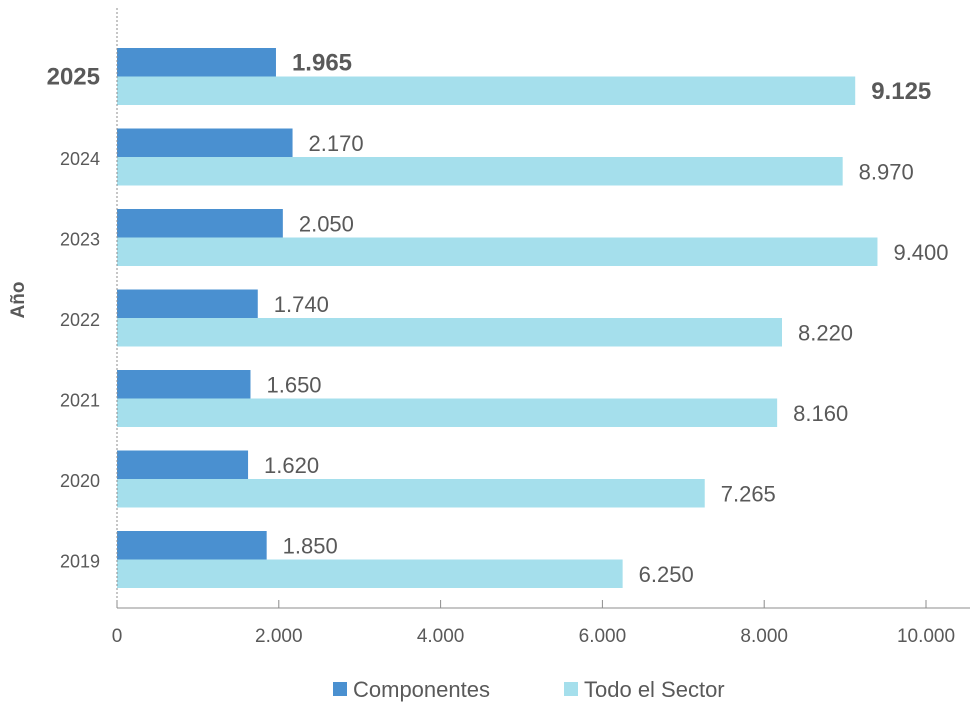  I want to click on x-tick-label: 10.000, so click(926, 636).